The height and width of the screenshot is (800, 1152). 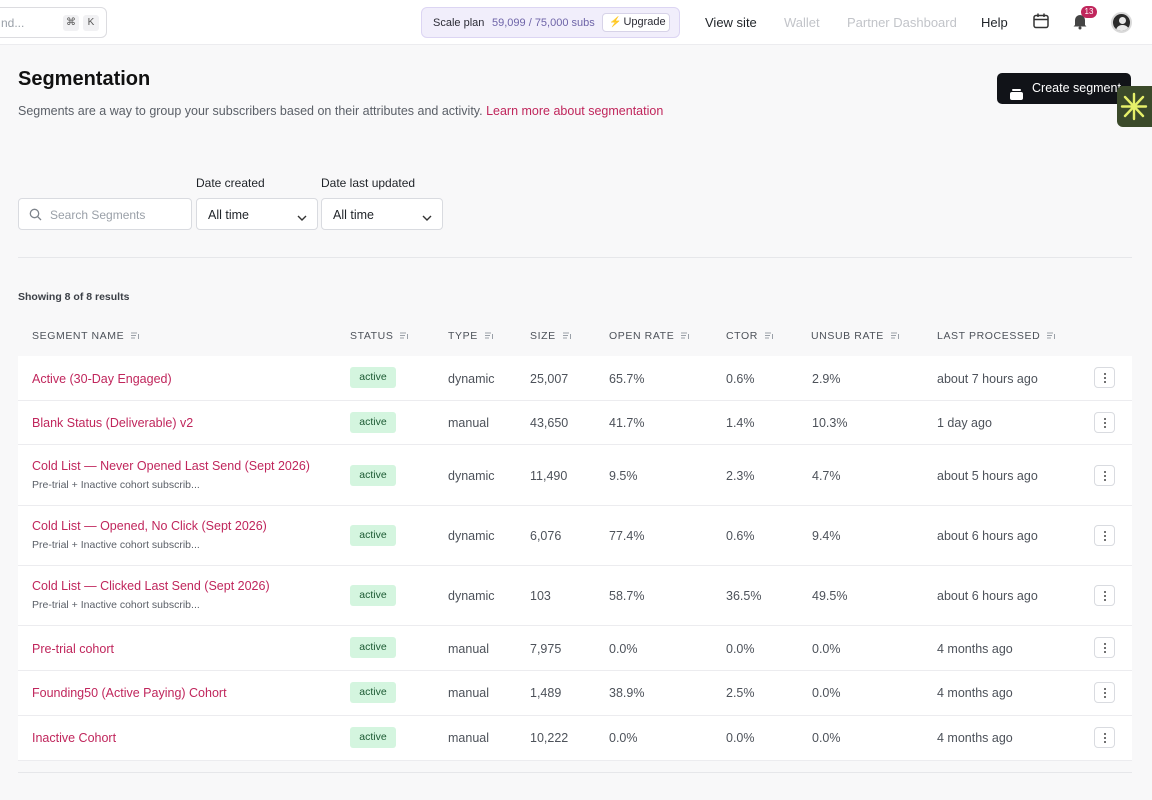 I want to click on segment-size: 6,076, so click(x=546, y=536).